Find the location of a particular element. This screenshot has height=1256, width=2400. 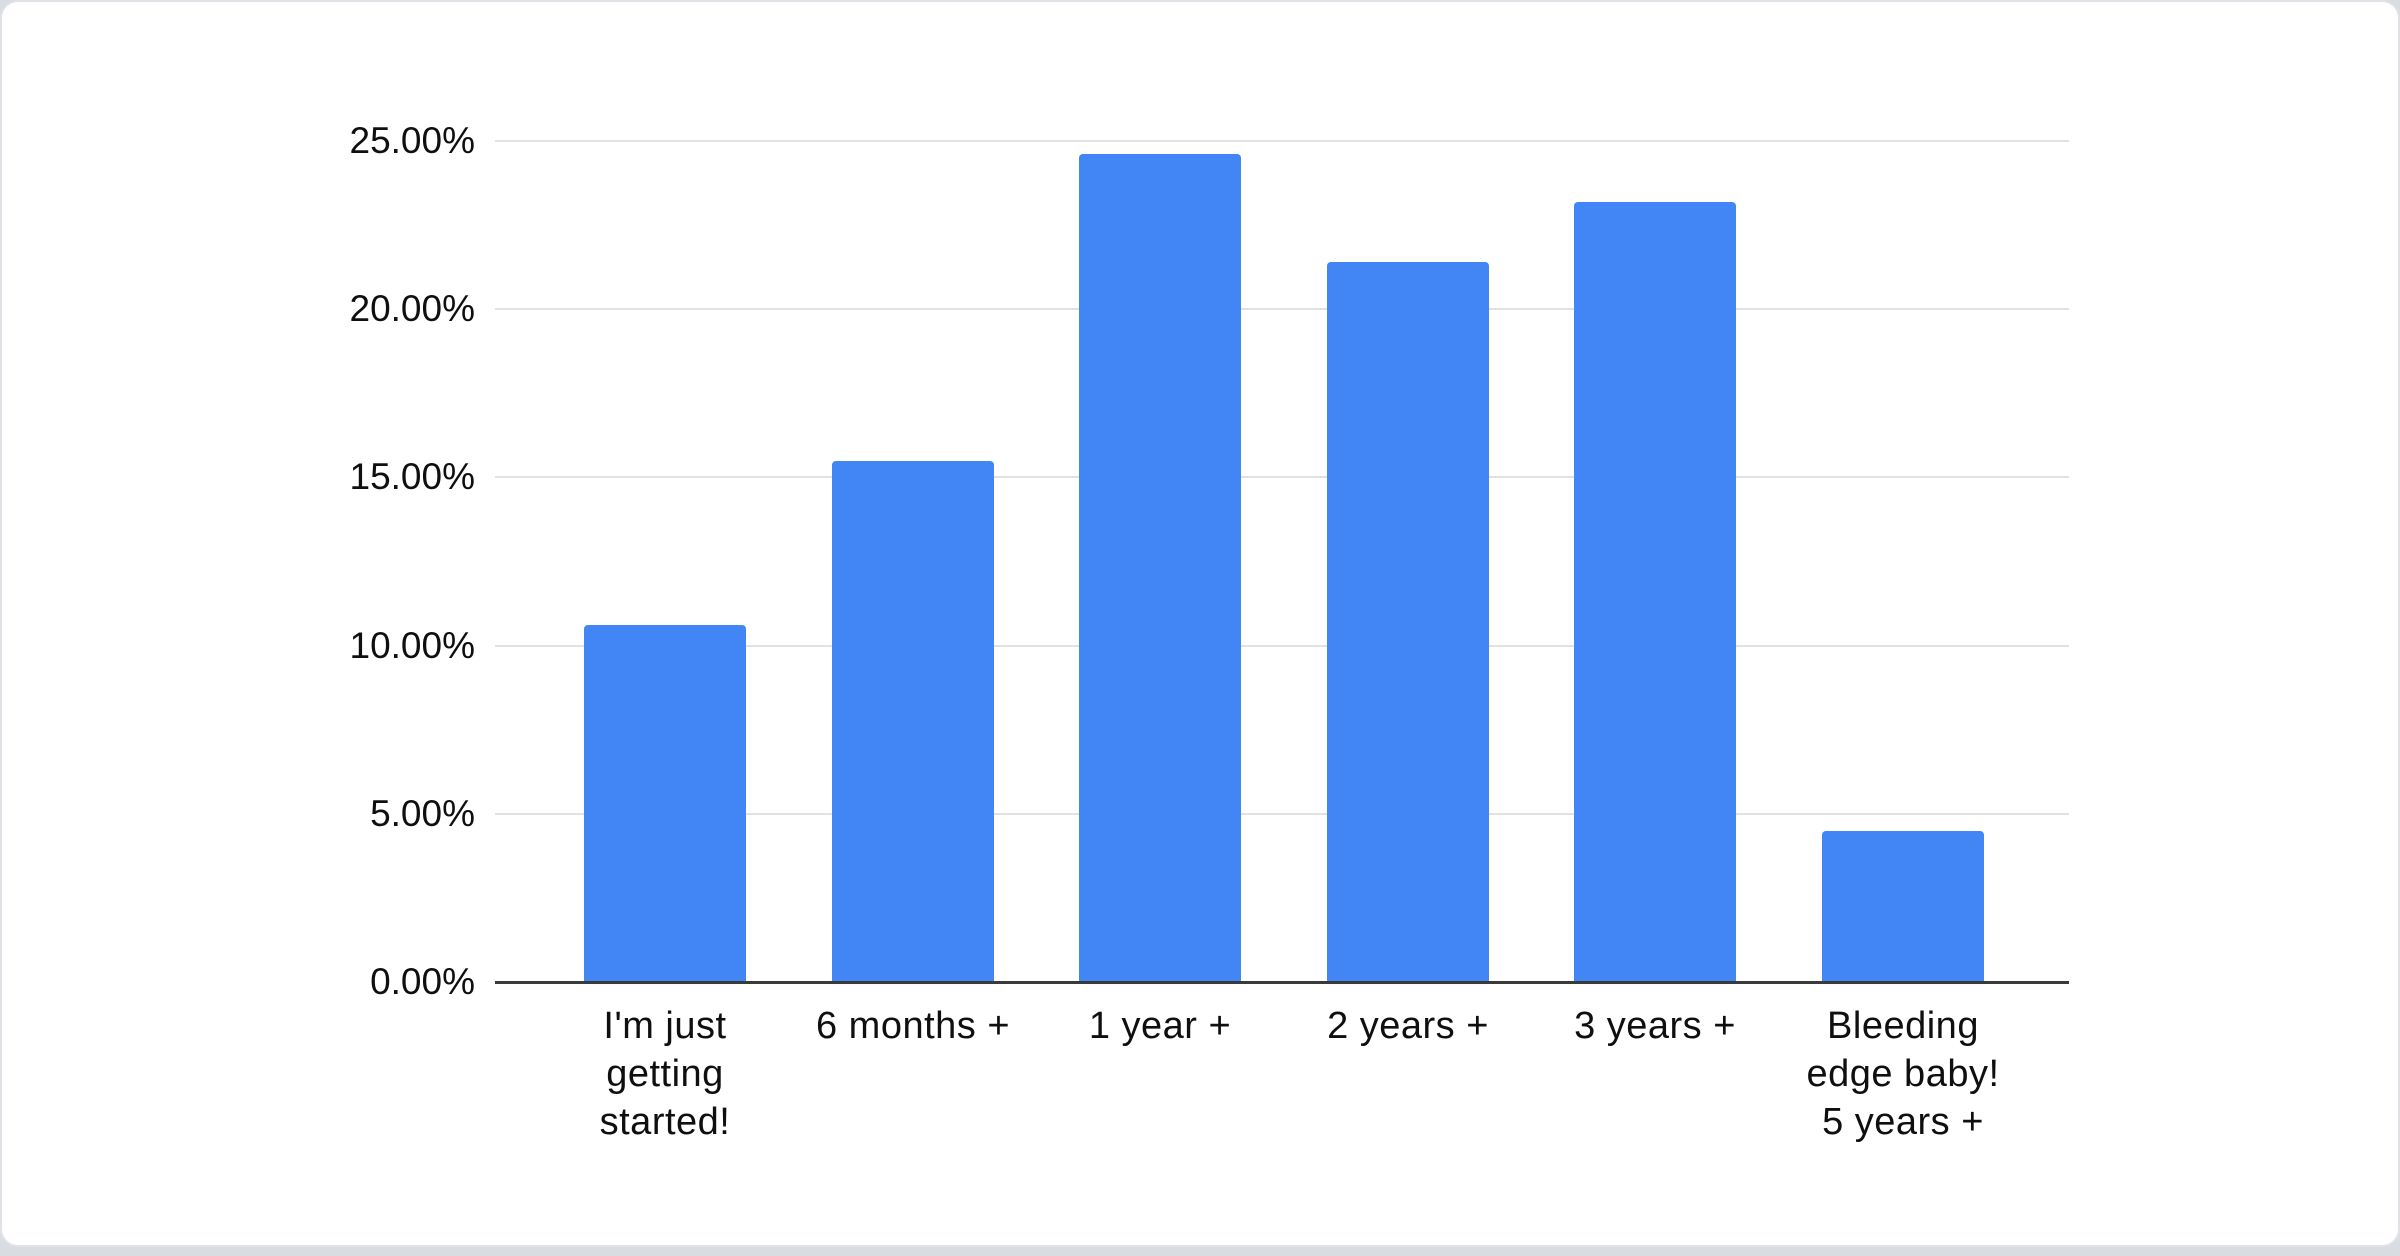

y-axis-tick-label: 15.00% is located at coordinates (412, 476).